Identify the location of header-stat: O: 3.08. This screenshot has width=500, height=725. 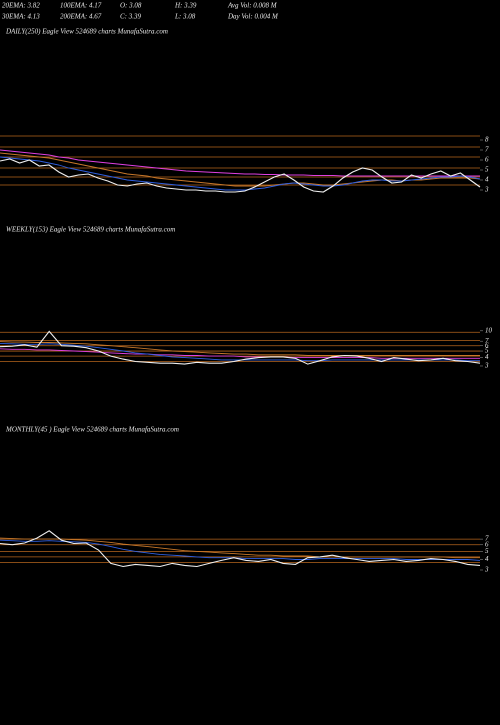
(131, 6).